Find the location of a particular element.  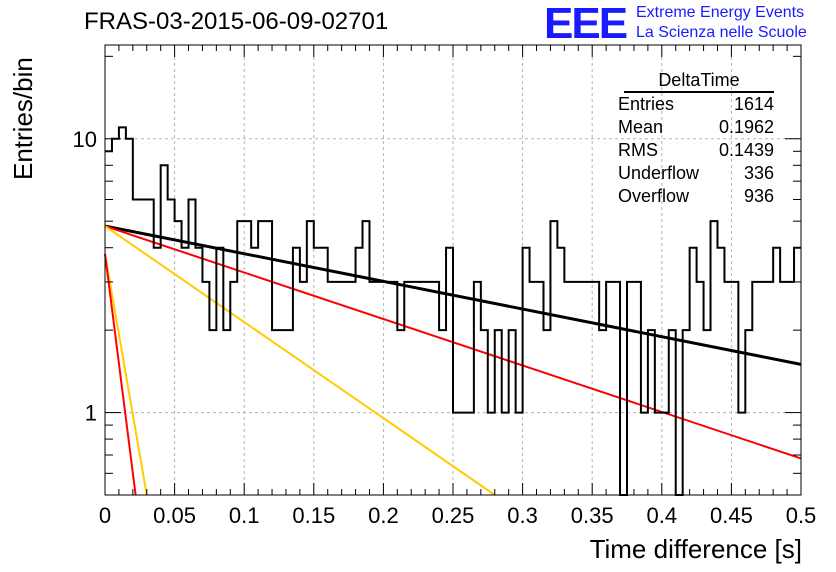

stats-value: 336 is located at coordinates (758, 173).